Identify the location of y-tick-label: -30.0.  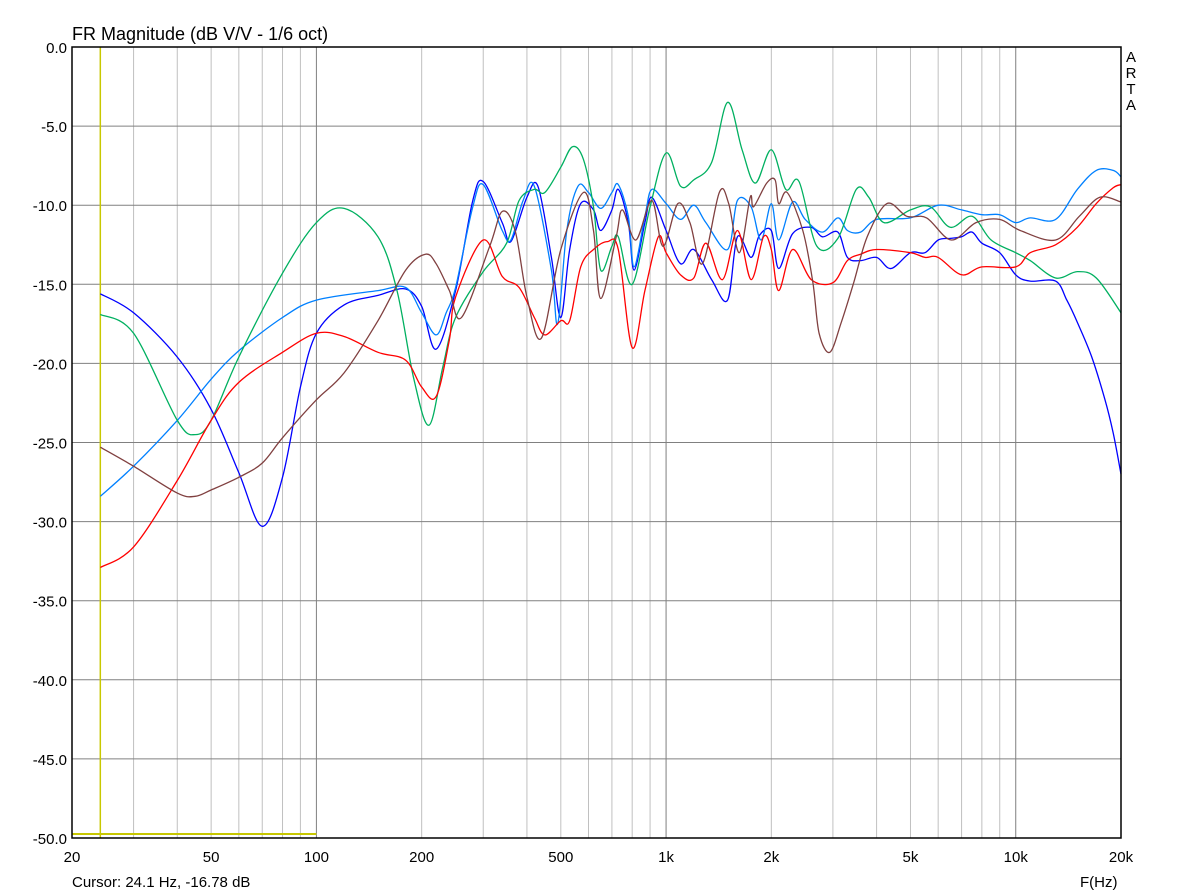
(50, 523).